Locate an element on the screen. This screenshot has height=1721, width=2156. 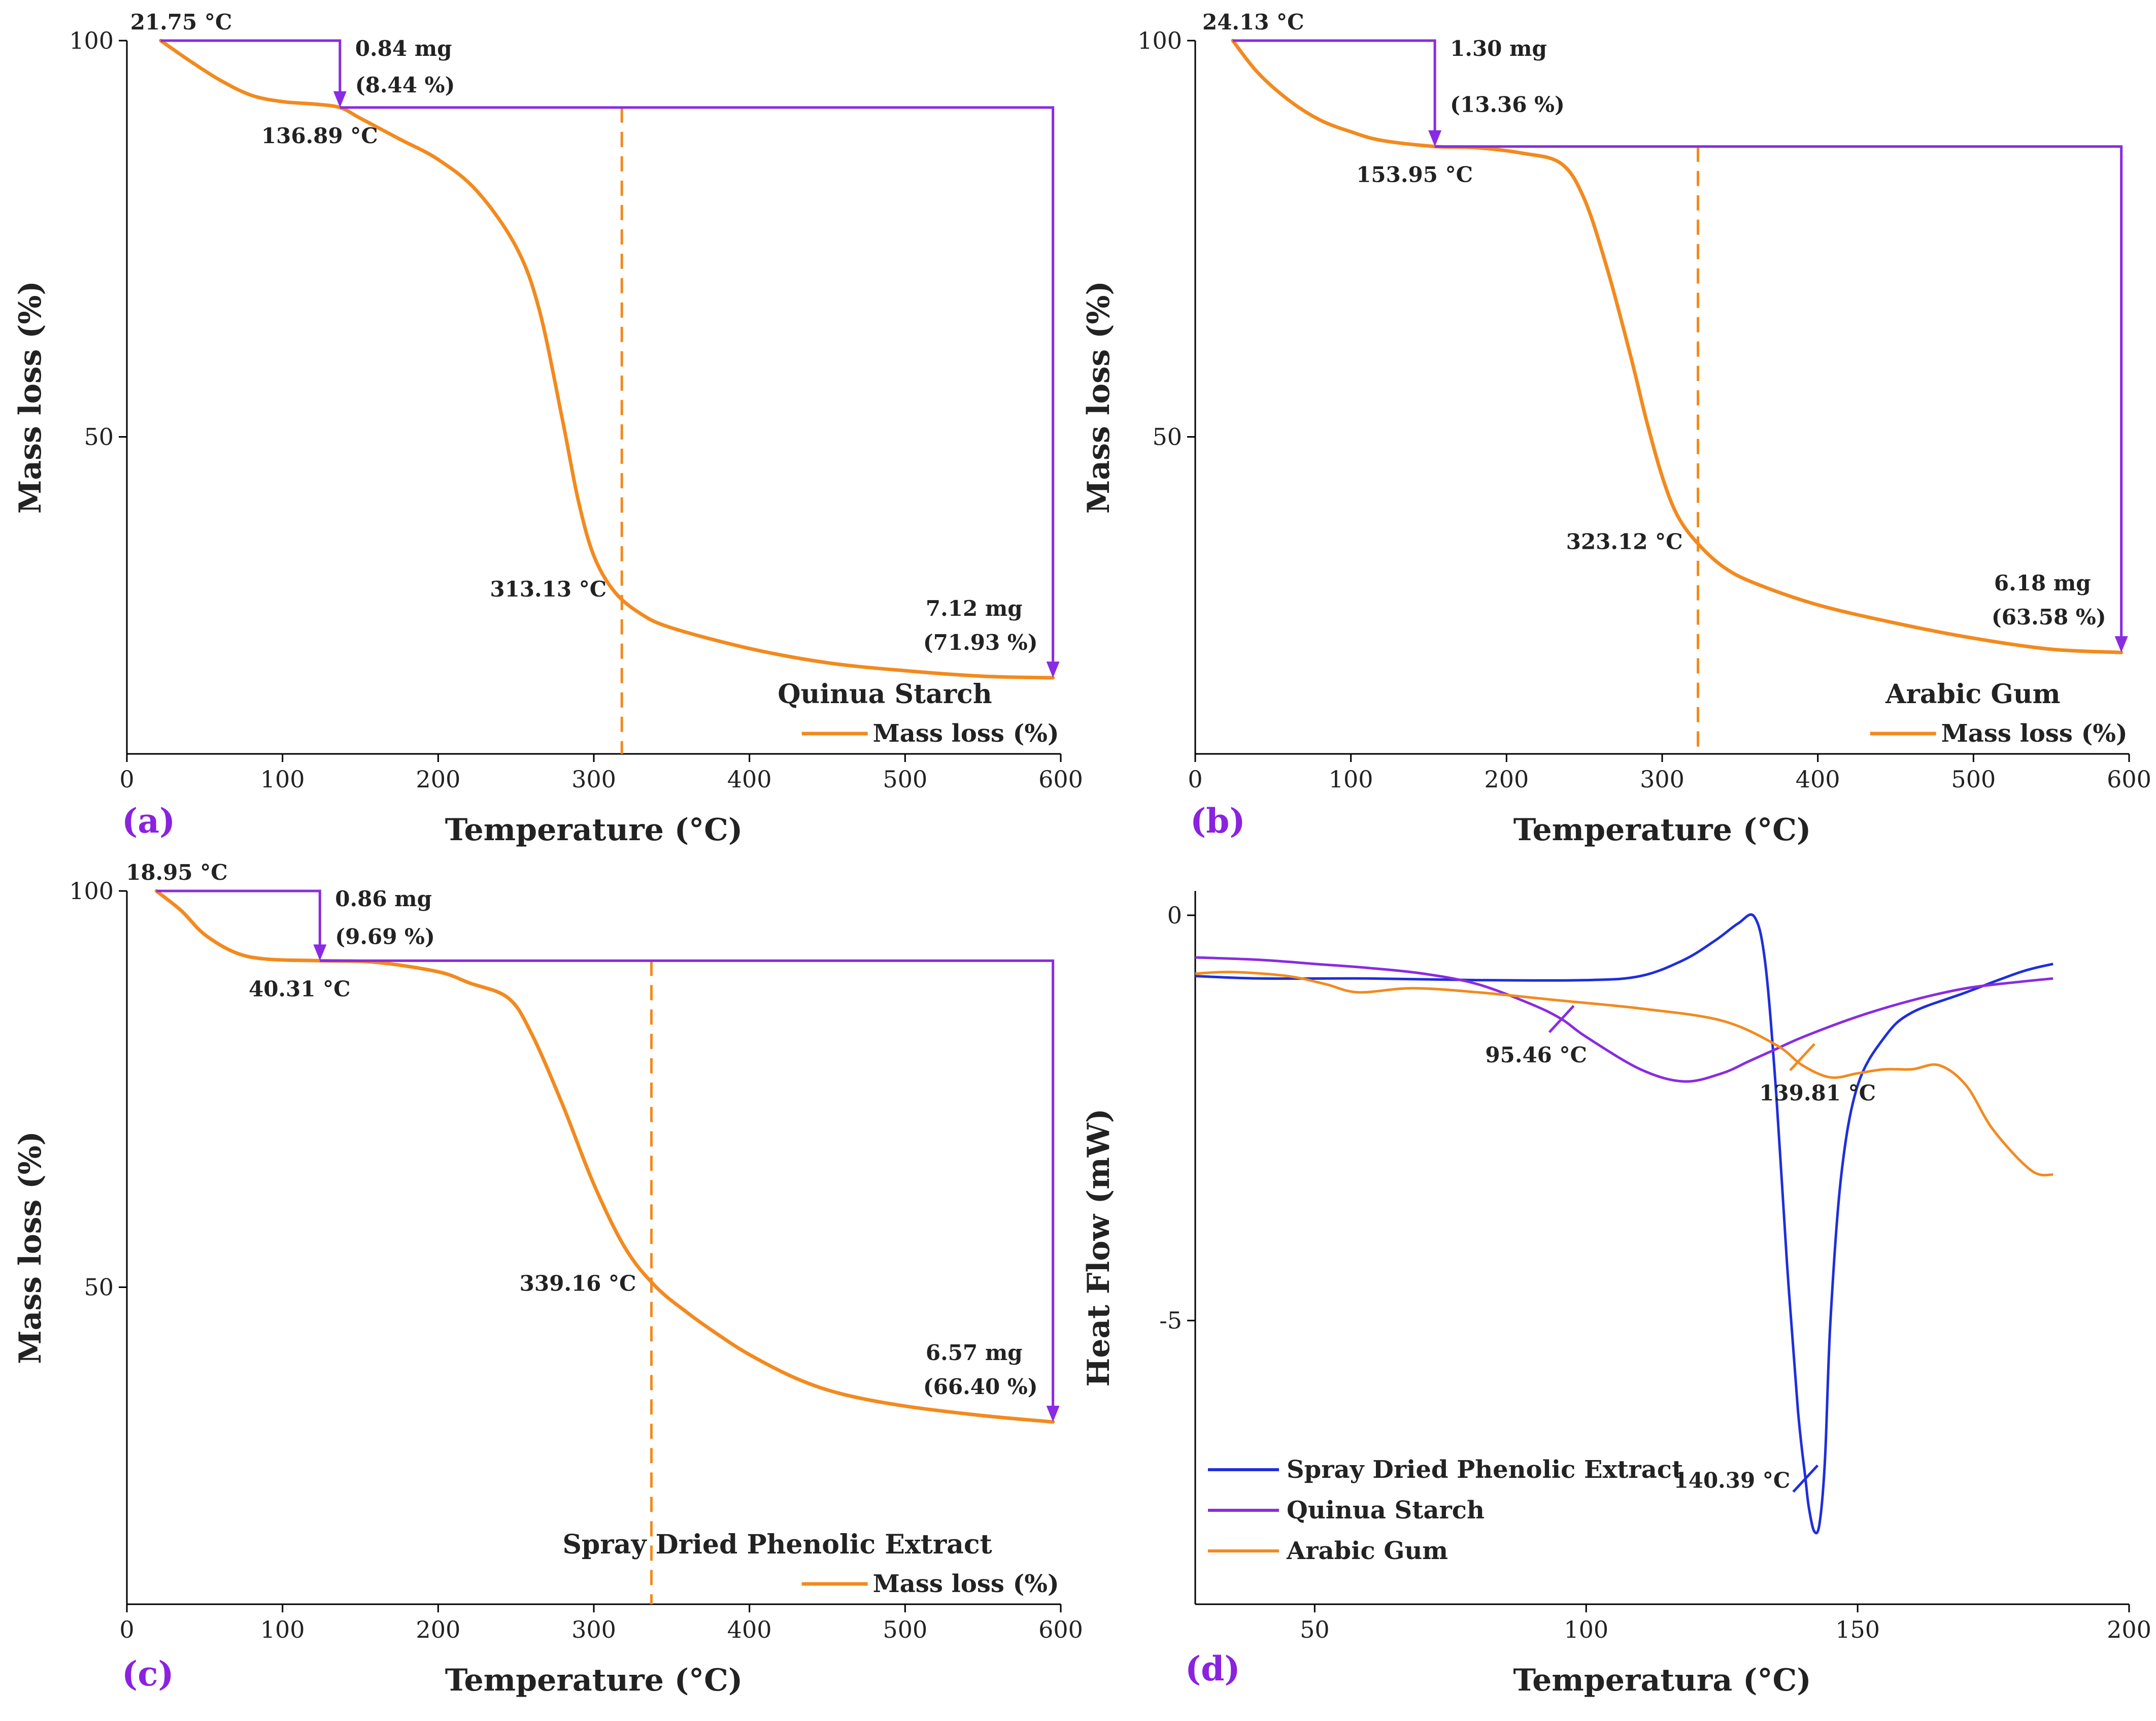
annotation-step1-temp: 40.31 °C is located at coordinates (300, 988).